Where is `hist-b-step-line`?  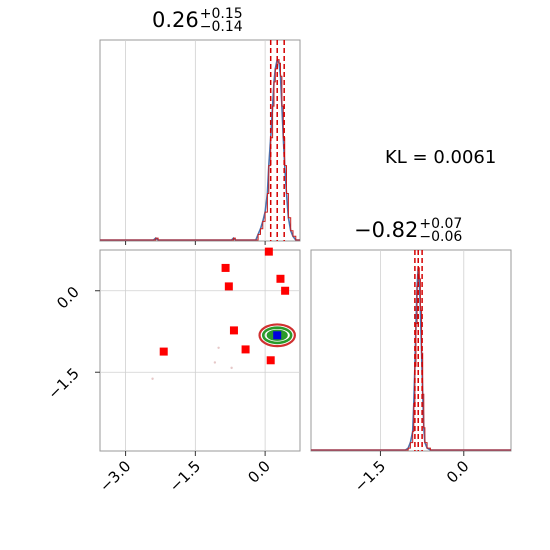
hist-b-step-line is located at coordinates (411, 359).